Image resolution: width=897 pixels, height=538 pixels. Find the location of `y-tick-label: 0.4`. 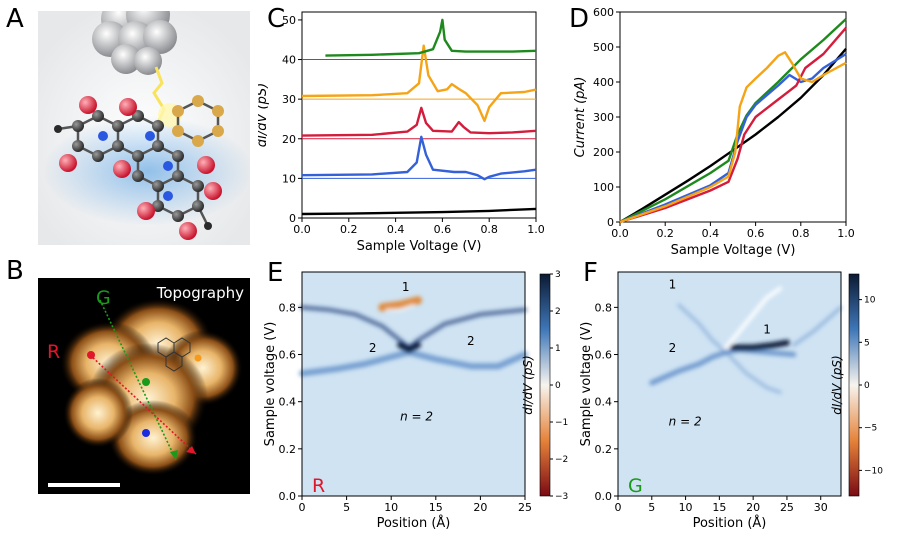

y-tick-label: 0.4 is located at coordinates (288, 402).